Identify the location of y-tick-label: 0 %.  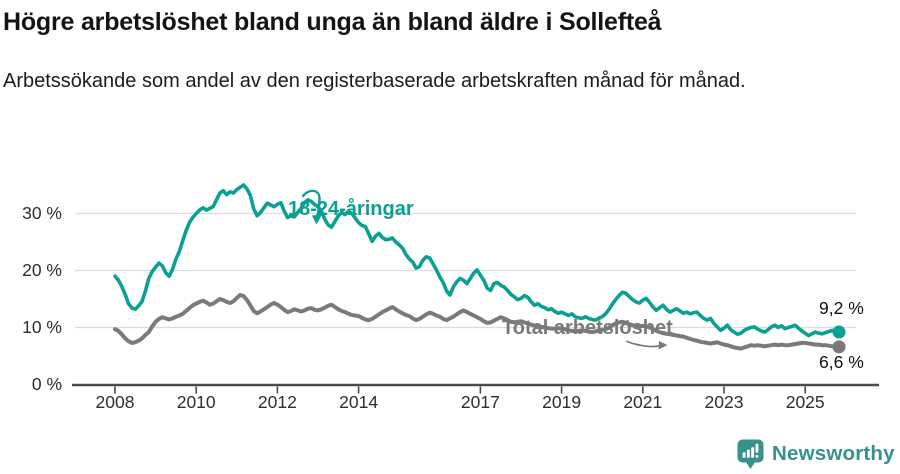
(46, 383).